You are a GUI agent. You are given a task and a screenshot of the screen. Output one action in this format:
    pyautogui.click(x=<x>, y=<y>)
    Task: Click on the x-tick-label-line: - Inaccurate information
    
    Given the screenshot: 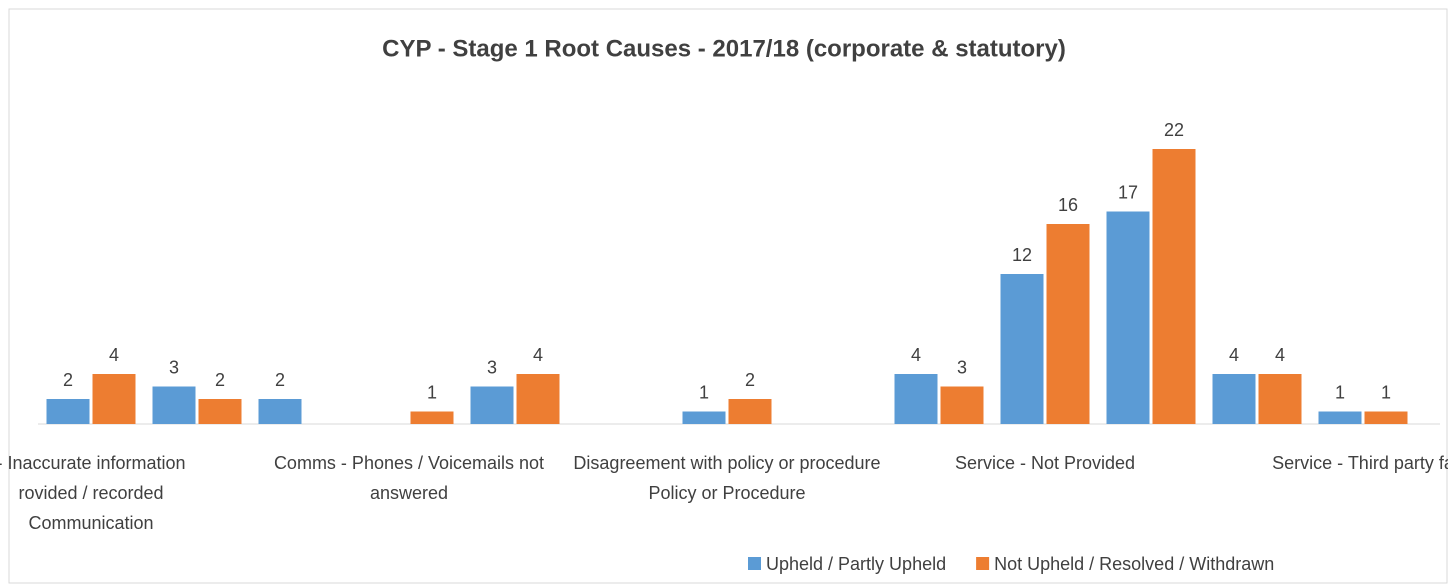 What is the action you would take?
    pyautogui.click(x=93, y=463)
    